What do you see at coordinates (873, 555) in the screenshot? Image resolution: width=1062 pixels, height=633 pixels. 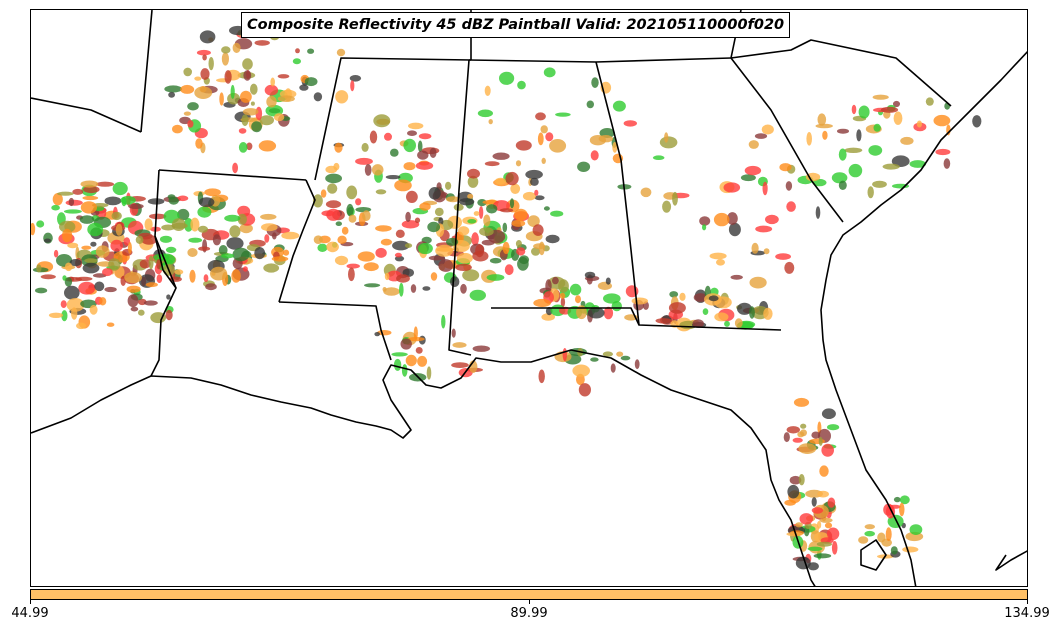 I see `lake-okeechobee` at bounding box center [873, 555].